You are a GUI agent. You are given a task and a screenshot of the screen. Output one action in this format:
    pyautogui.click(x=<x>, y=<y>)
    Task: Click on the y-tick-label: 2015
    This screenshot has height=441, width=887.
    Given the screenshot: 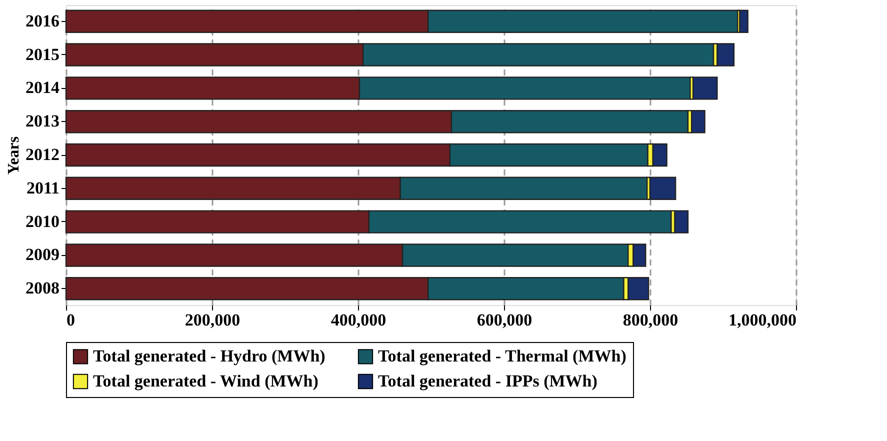 What is the action you would take?
    pyautogui.click(x=43, y=54)
    